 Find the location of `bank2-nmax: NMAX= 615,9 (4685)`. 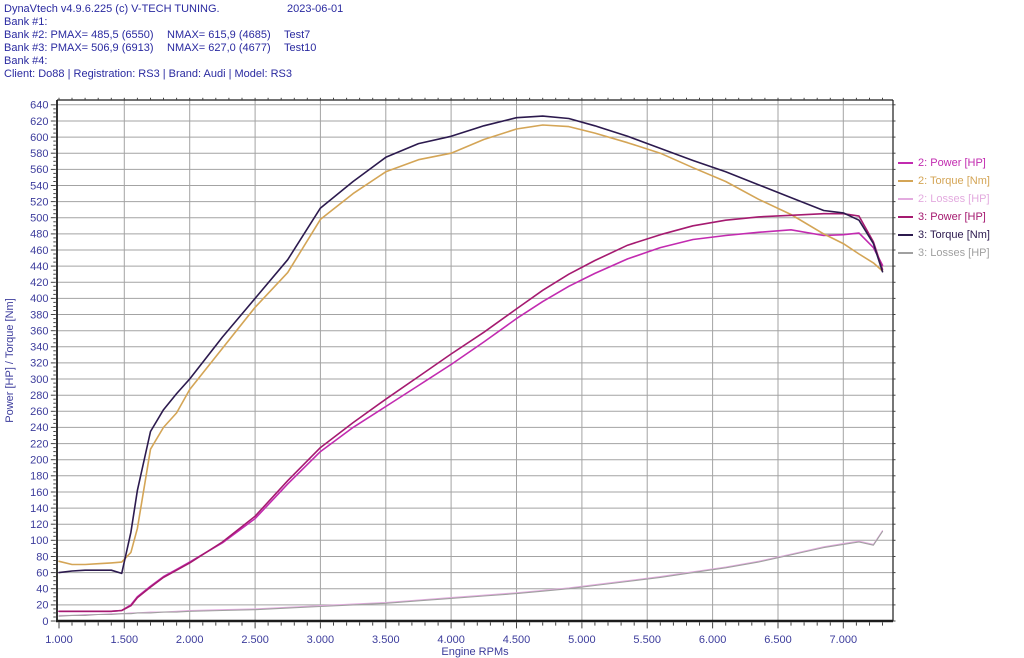

bank2-nmax: NMAX= 615,9 (4685) is located at coordinates (219, 35).